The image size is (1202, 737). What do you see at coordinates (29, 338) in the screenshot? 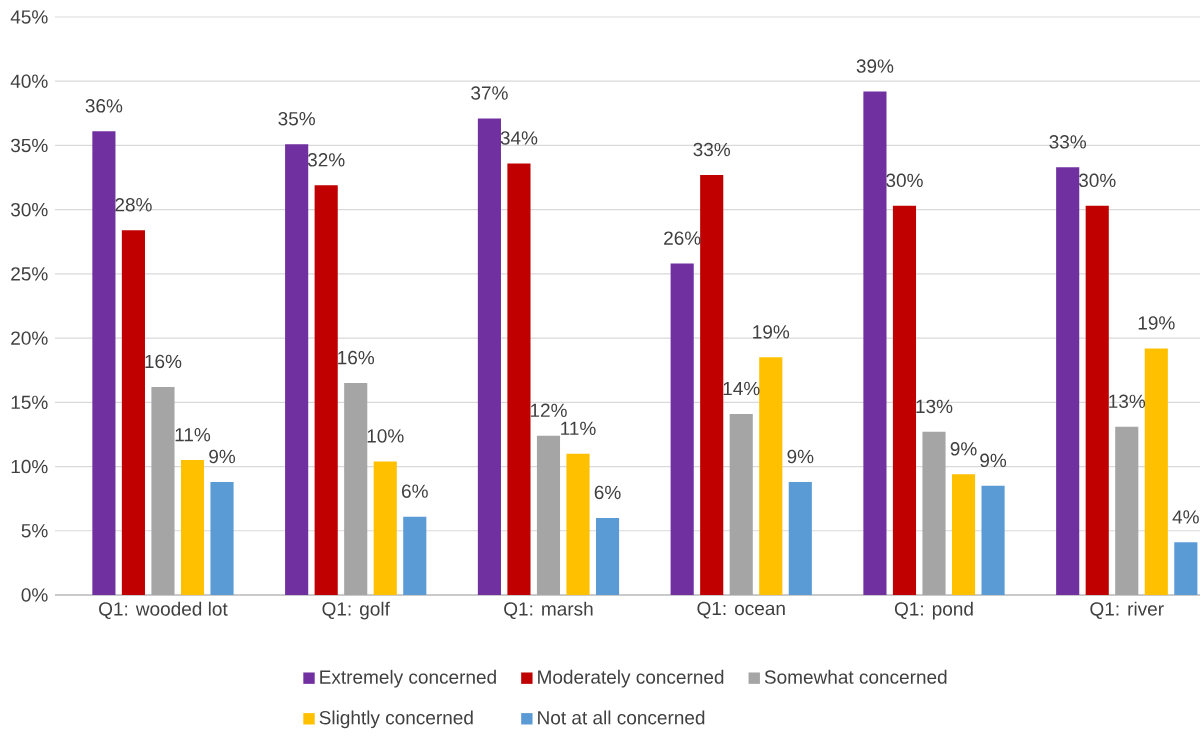
I see `y-tick-label: 20%` at bounding box center [29, 338].